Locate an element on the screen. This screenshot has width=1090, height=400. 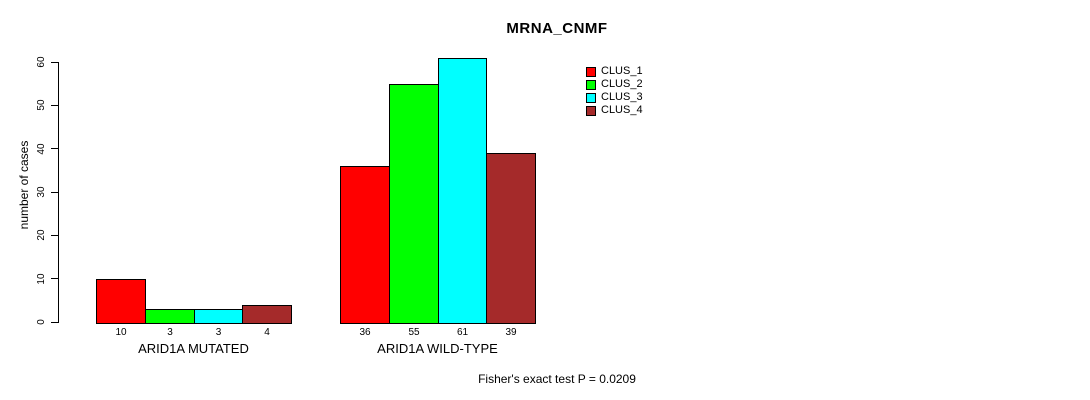
bar-value-label: 36 is located at coordinates (365, 332).